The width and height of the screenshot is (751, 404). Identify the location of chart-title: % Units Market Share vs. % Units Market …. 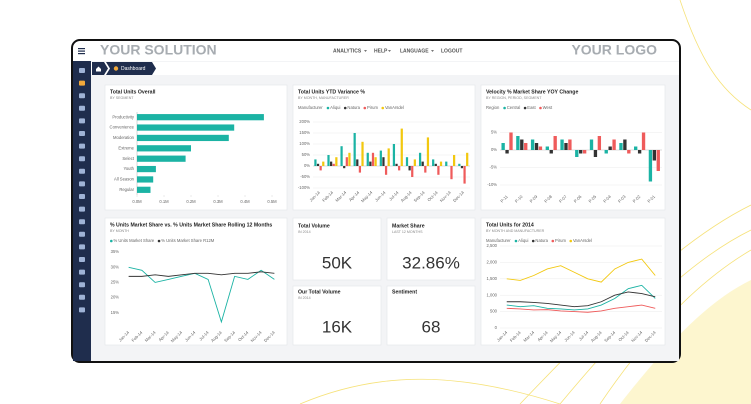
(191, 225).